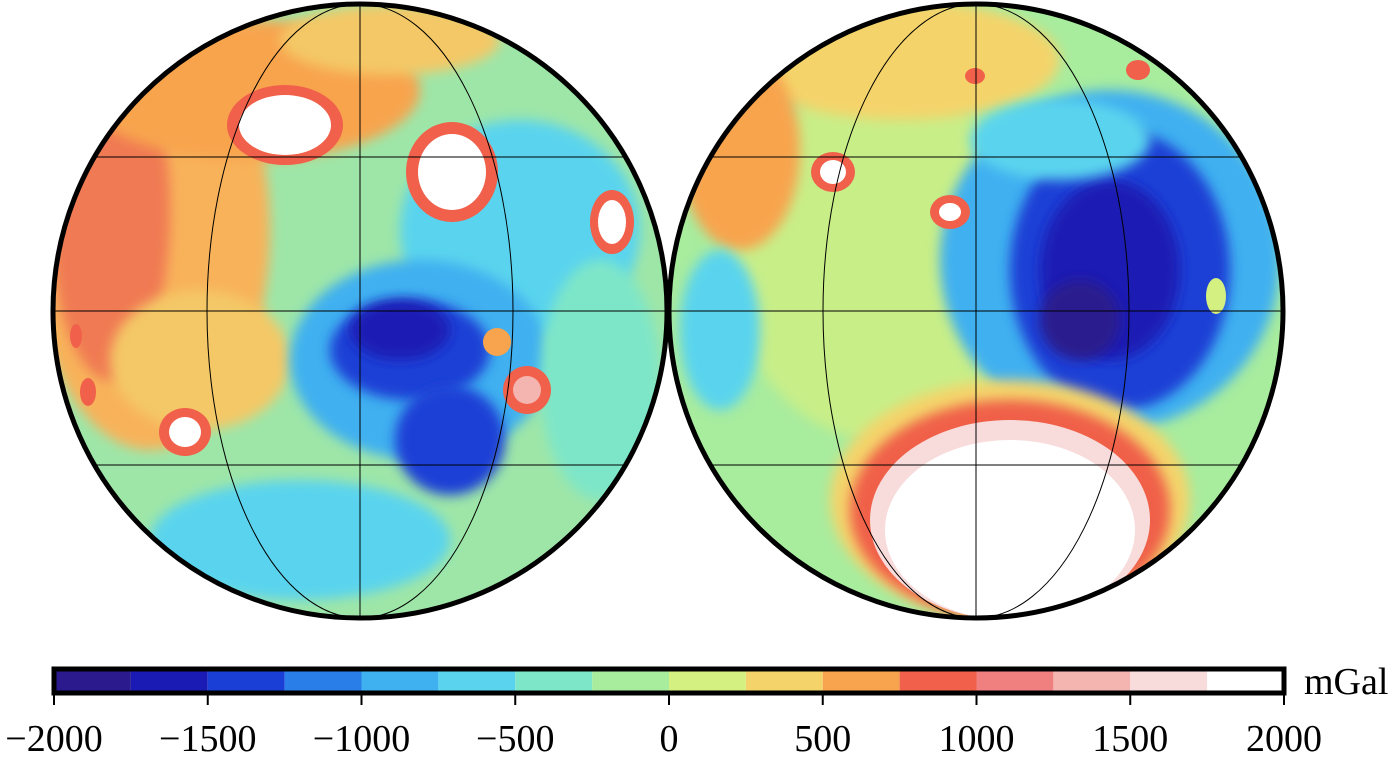  What do you see at coordinates (515, 739) in the screenshot?
I see `colorbar-tick-label: −500` at bounding box center [515, 739].